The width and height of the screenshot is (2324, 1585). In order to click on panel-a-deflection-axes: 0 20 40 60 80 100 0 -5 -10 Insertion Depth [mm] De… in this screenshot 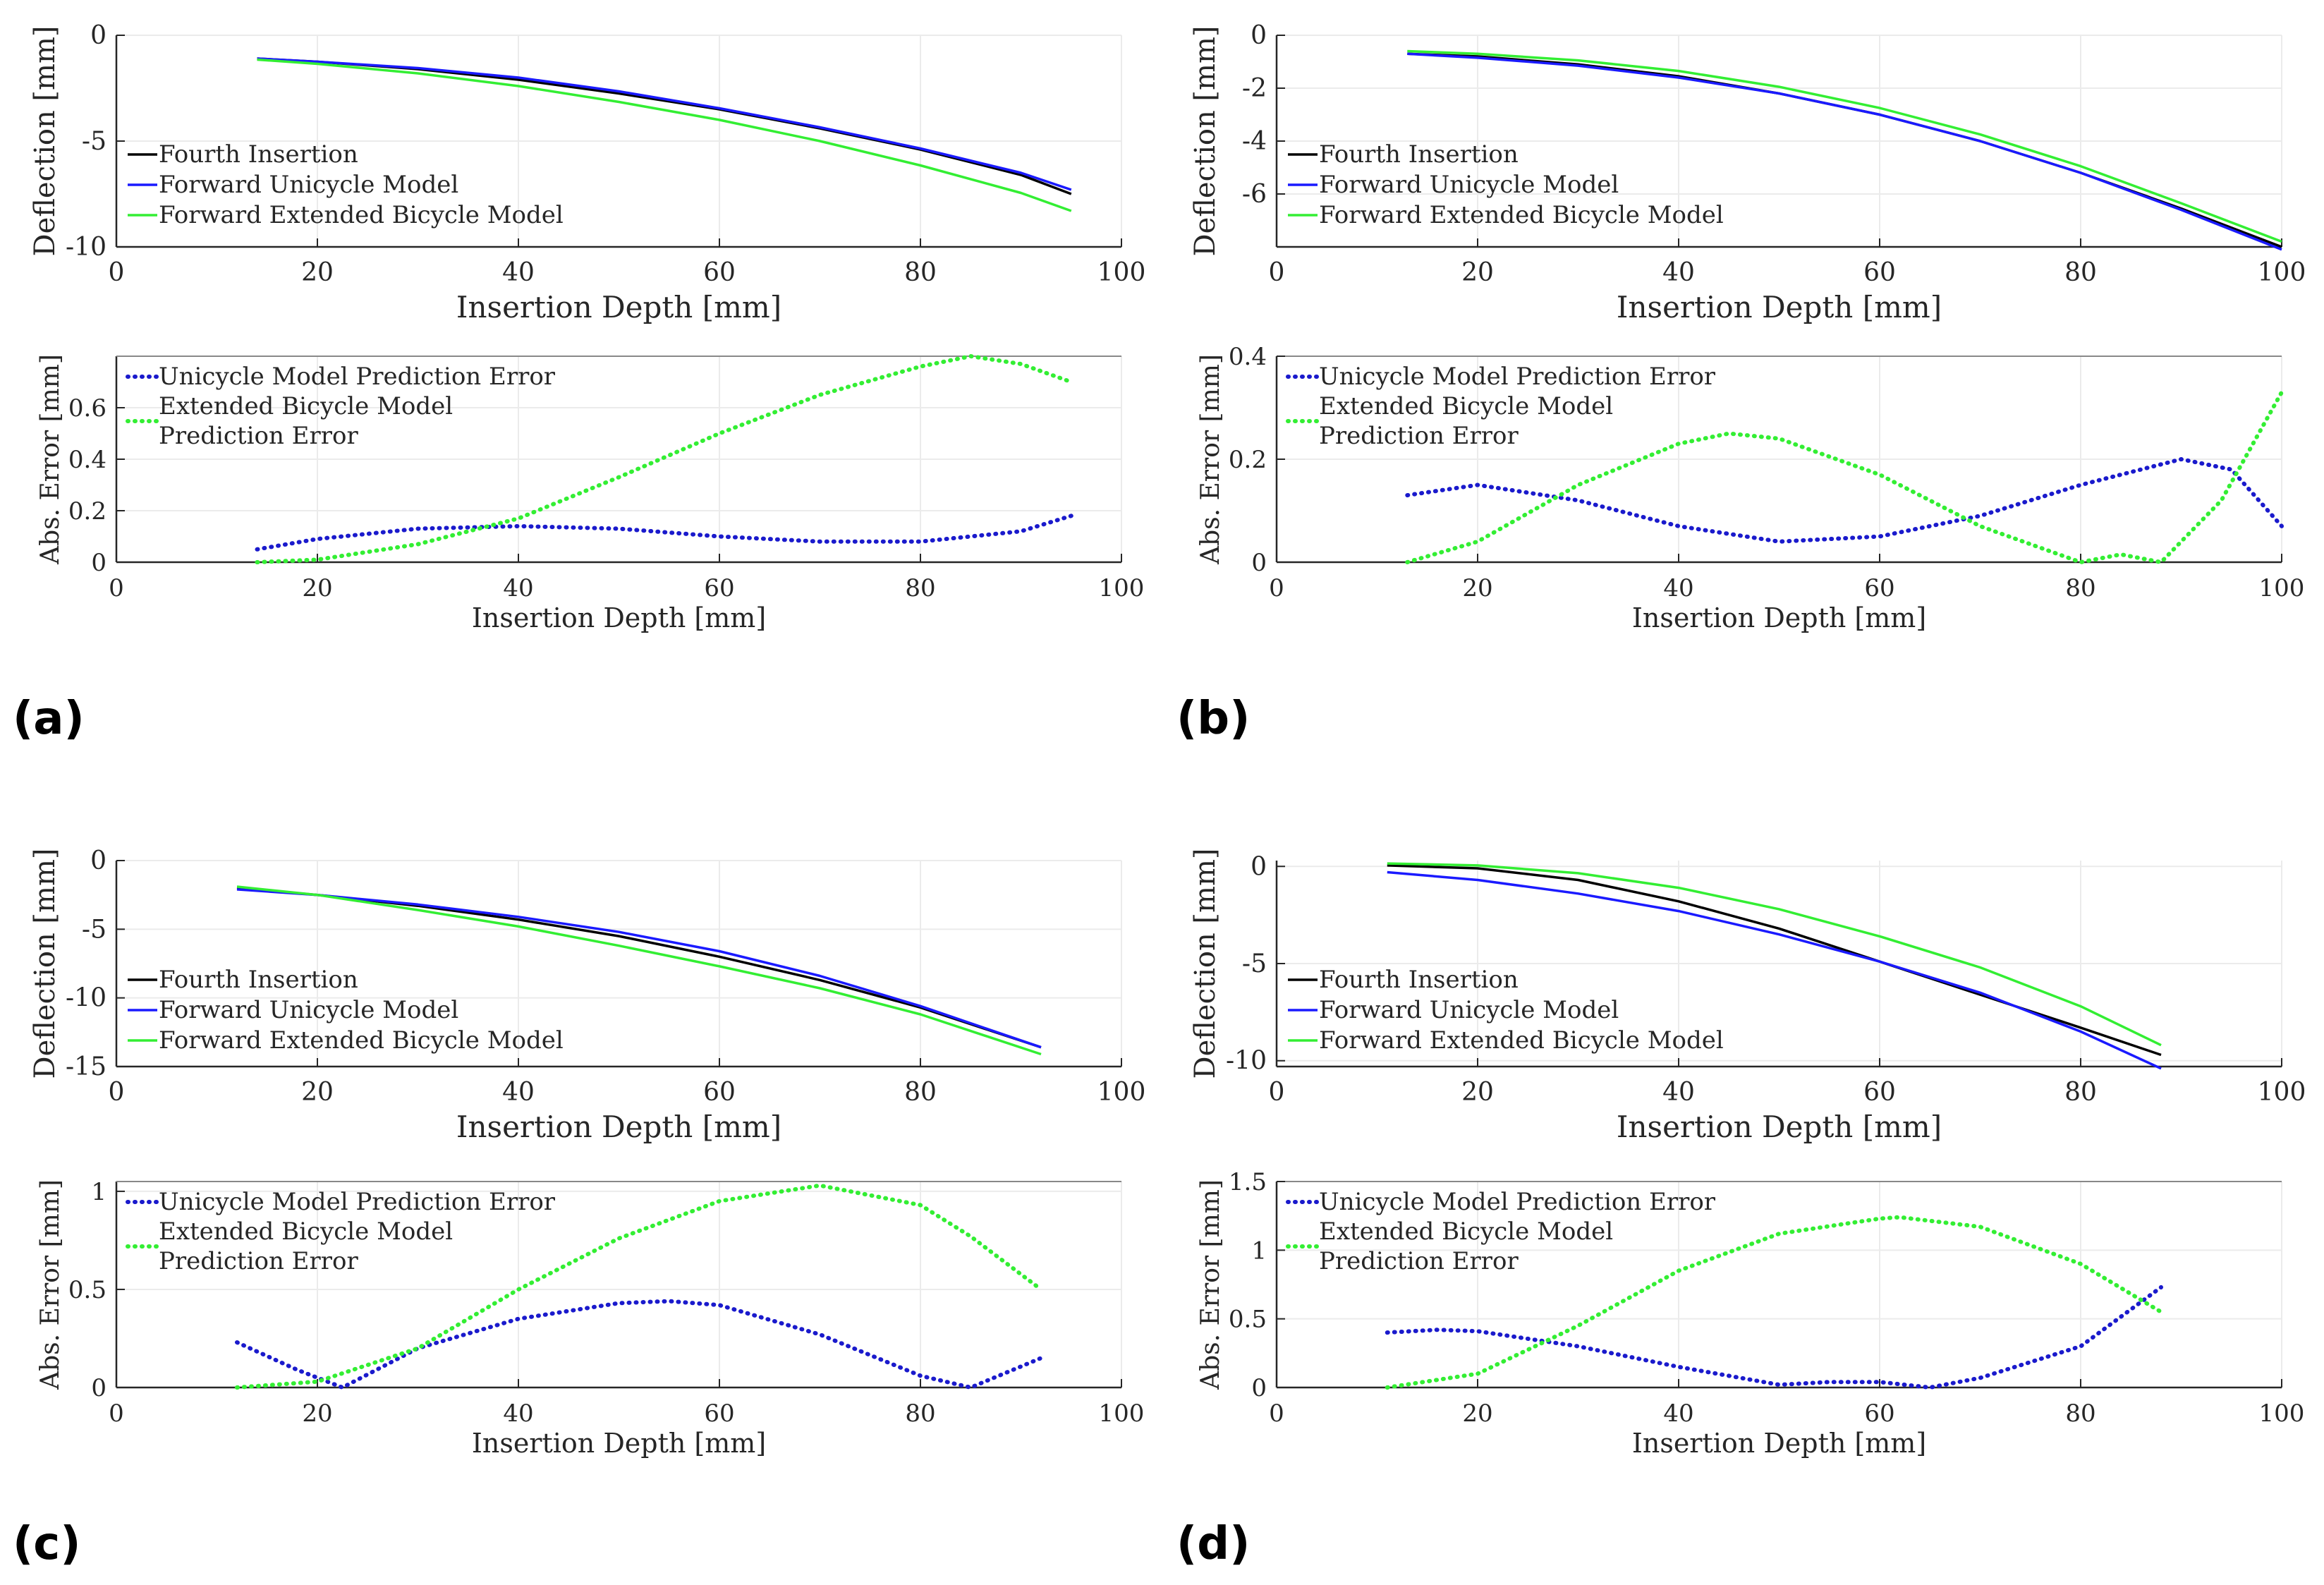, I will do `click(587, 172)`.